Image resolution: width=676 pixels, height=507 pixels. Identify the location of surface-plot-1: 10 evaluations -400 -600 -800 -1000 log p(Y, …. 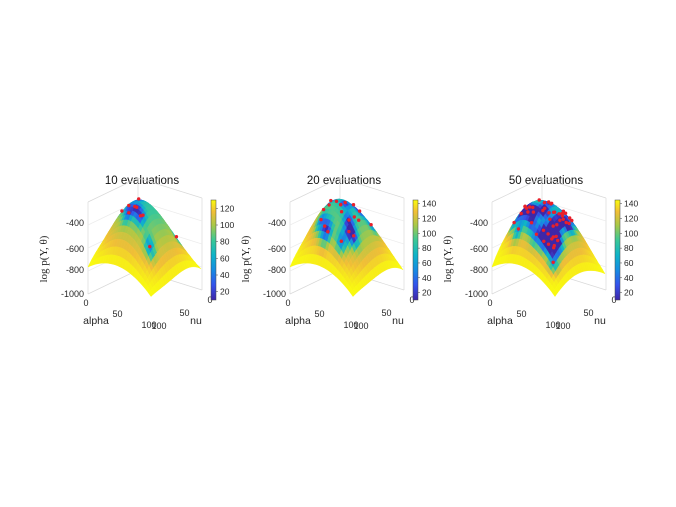
(136, 253).